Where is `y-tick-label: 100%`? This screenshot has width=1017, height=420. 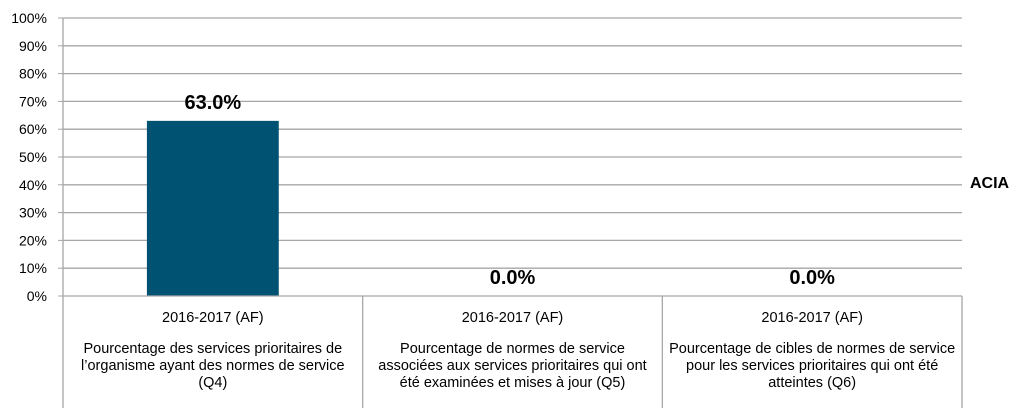 y-tick-label: 100% is located at coordinates (29, 18).